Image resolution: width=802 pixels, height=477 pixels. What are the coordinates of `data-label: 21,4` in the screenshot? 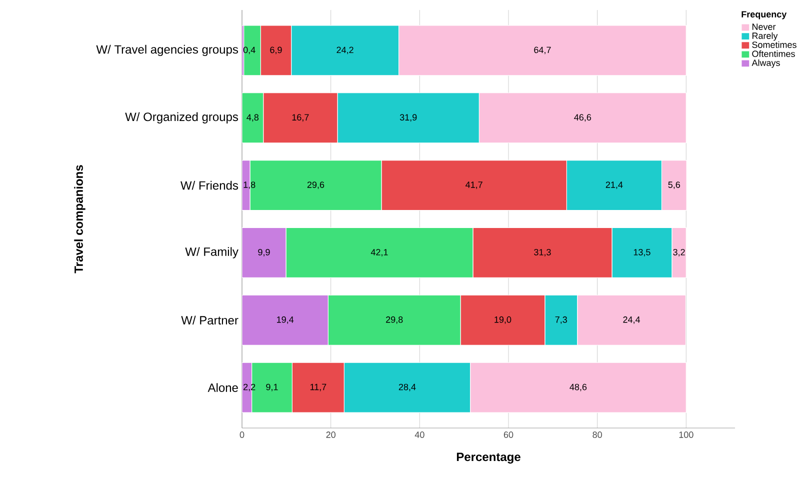 It's located at (614, 186).